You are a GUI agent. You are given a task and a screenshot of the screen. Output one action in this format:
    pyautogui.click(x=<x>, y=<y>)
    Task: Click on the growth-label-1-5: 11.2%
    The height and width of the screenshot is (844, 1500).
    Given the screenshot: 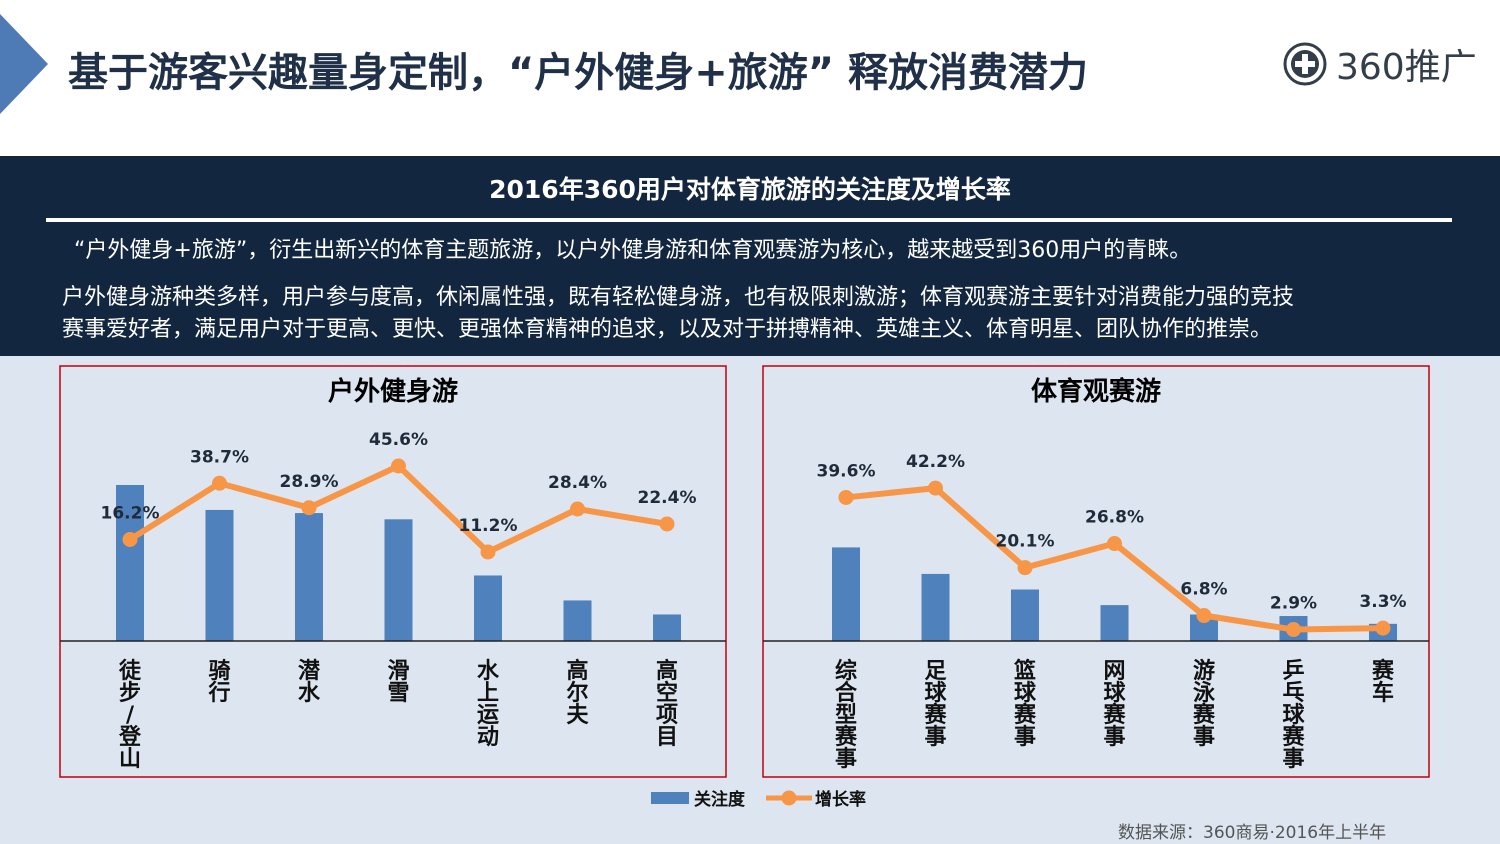 What is the action you would take?
    pyautogui.click(x=488, y=526)
    